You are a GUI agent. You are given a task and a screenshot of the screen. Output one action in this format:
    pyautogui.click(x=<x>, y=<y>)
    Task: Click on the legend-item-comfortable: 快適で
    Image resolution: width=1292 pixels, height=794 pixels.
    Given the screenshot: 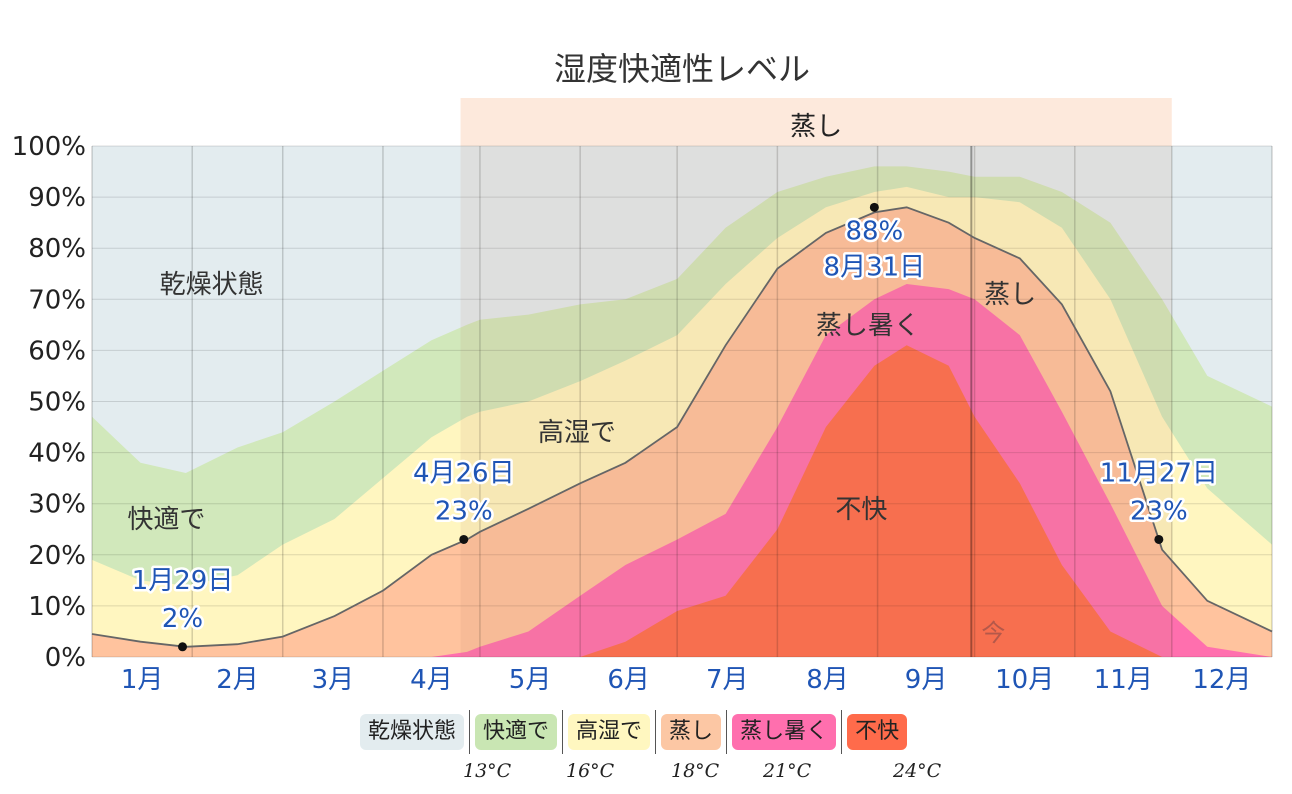 What is the action you would take?
    pyautogui.click(x=516, y=732)
    